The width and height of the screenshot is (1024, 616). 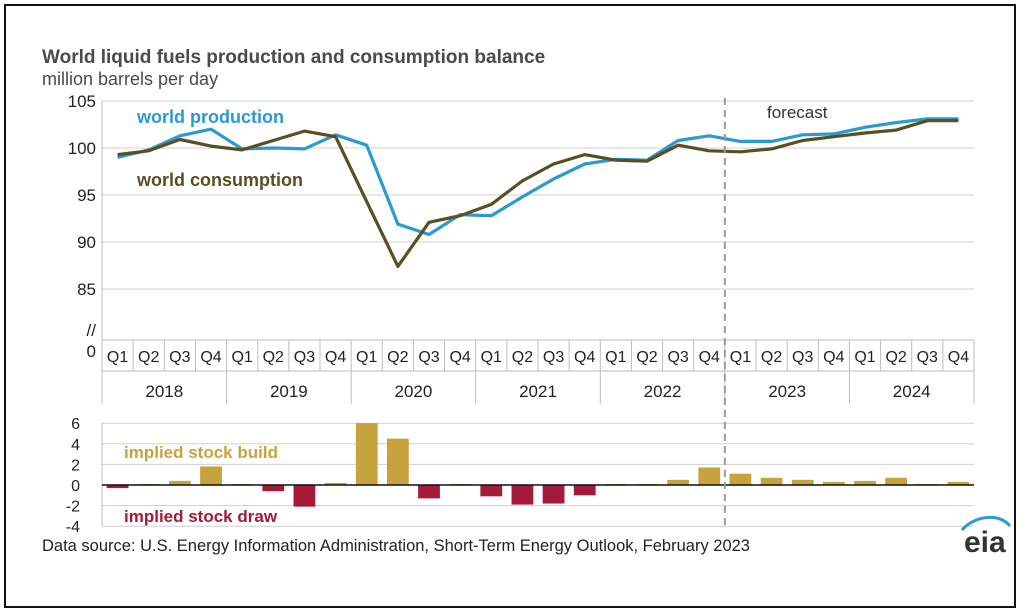 I want to click on y-tick-label: 100, so click(x=82, y=148).